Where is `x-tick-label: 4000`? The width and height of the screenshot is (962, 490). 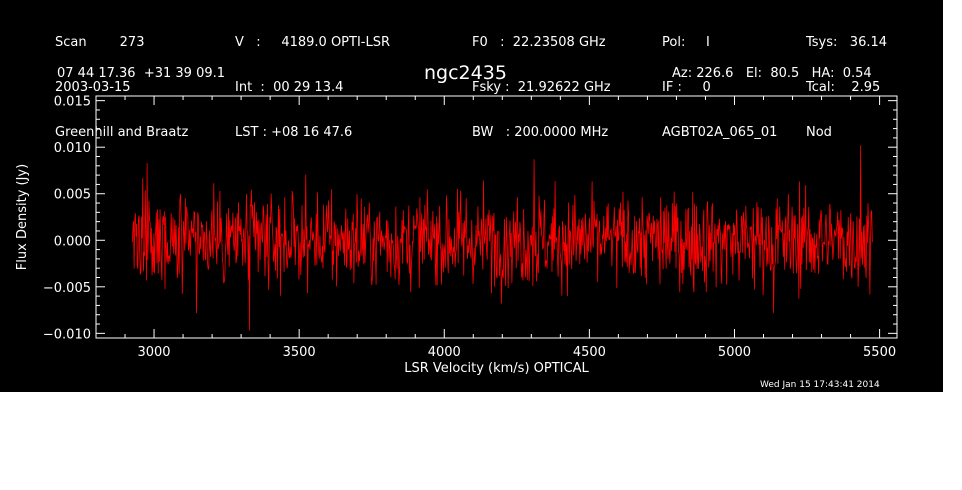 x-tick-label: 4000 is located at coordinates (444, 352).